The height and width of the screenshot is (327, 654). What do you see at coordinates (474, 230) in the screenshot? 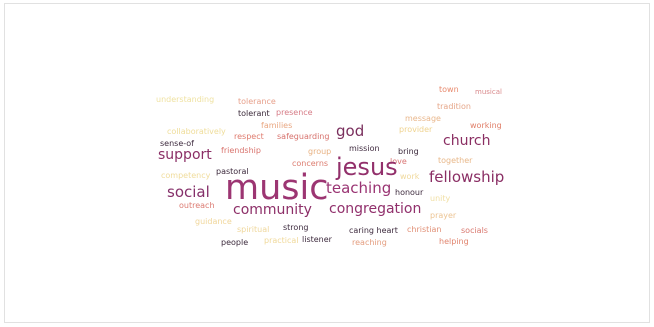
I see `word-socials: socials` at bounding box center [474, 230].